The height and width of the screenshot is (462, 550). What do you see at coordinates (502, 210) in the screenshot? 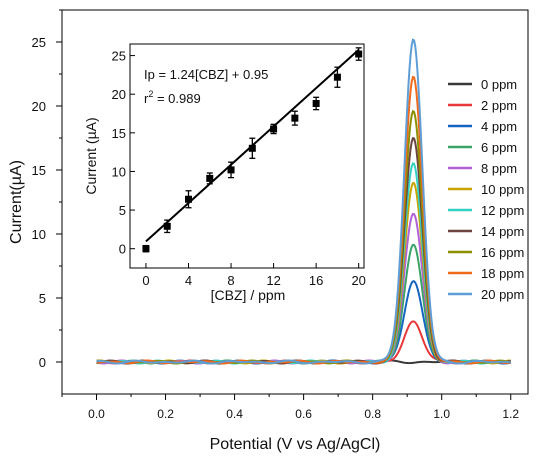
I see `legend-label: 12 ppm` at bounding box center [502, 210].